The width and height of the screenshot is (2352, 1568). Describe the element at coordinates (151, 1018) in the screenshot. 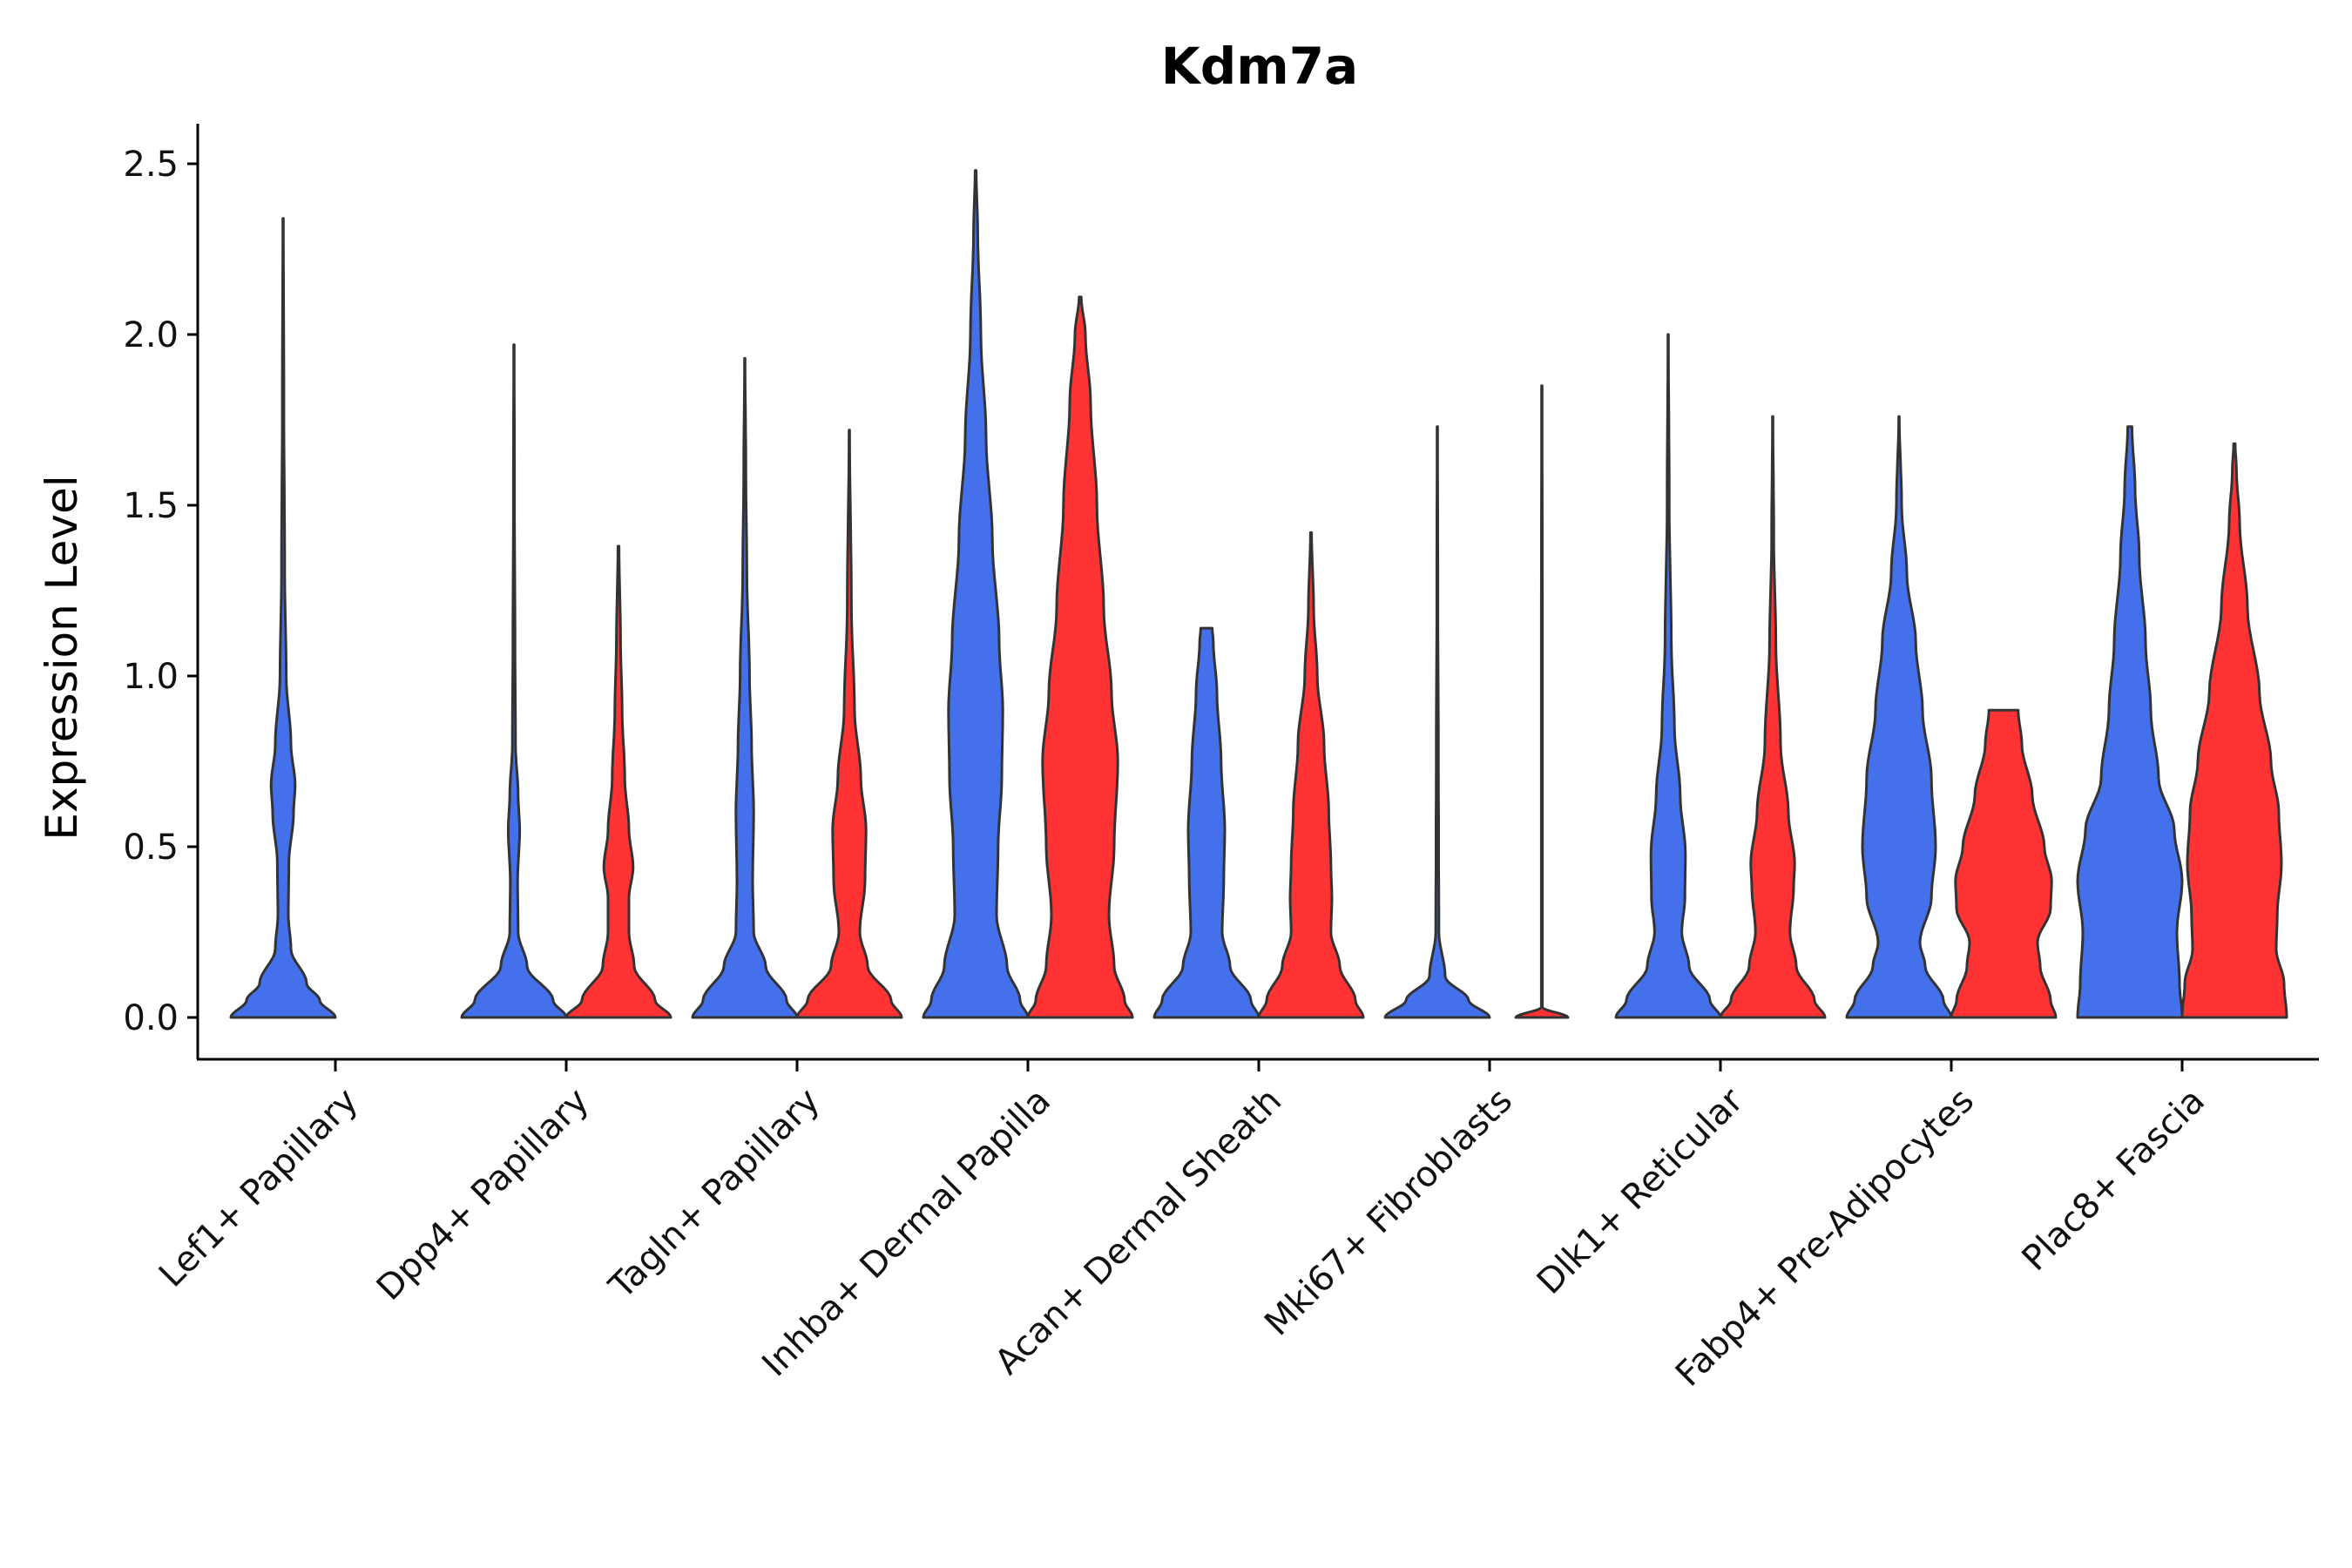

I see `y-tick-label: 0.0` at that location.